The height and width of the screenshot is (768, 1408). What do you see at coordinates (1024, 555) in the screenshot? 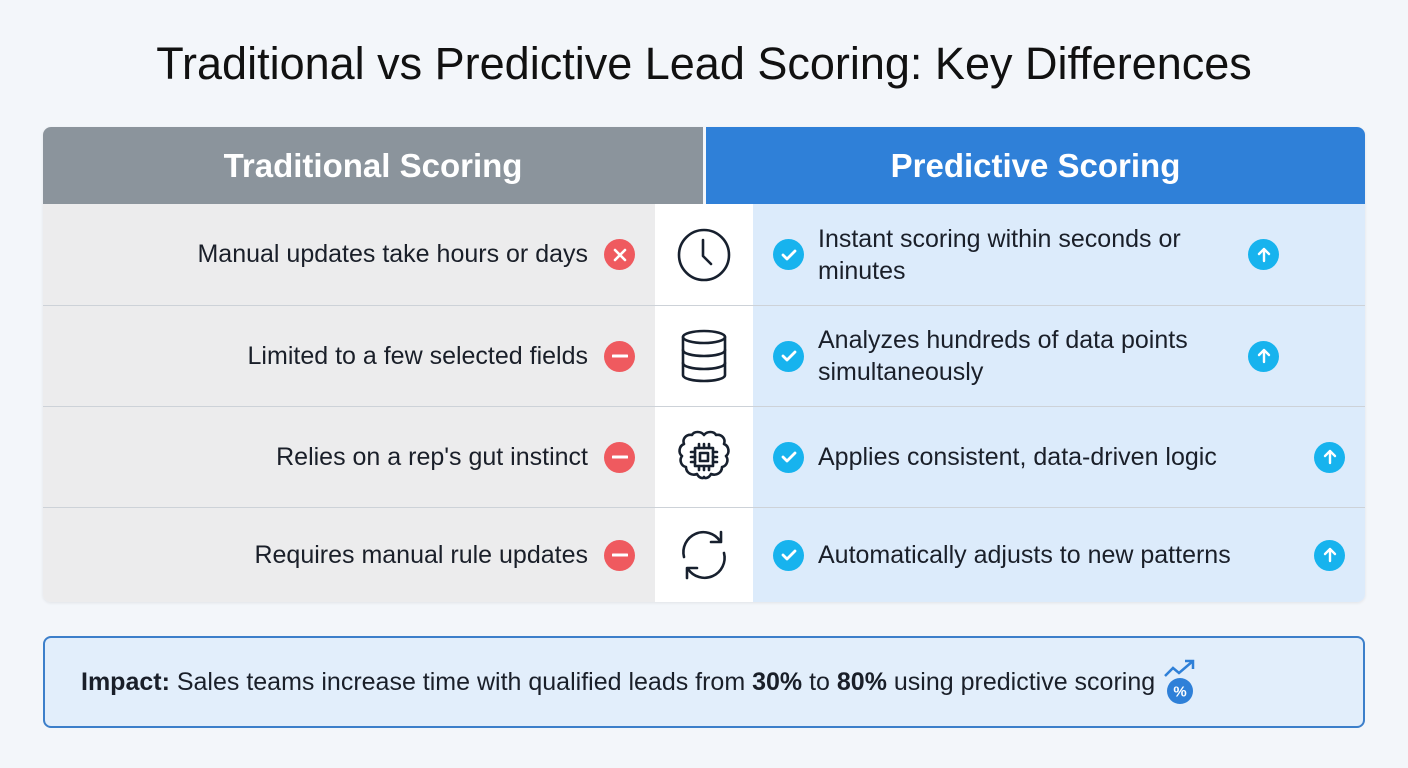
I see `predictive-text: Automatically adjusts to new patterns` at bounding box center [1024, 555].